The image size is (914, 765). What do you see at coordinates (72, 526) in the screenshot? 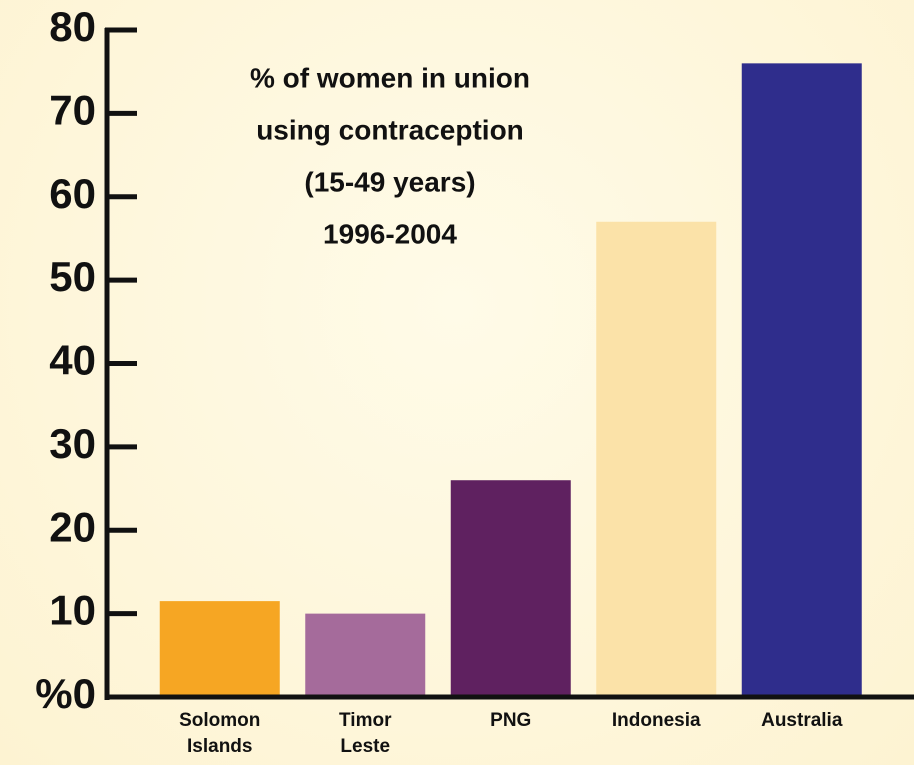
I see `y-tick-label: 20` at bounding box center [72, 526].